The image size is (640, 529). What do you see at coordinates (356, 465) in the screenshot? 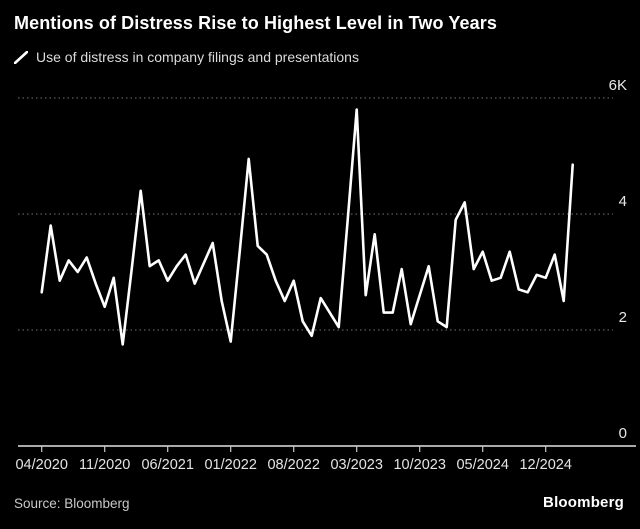
I see `x-axis-label: 03/2023` at bounding box center [356, 465].